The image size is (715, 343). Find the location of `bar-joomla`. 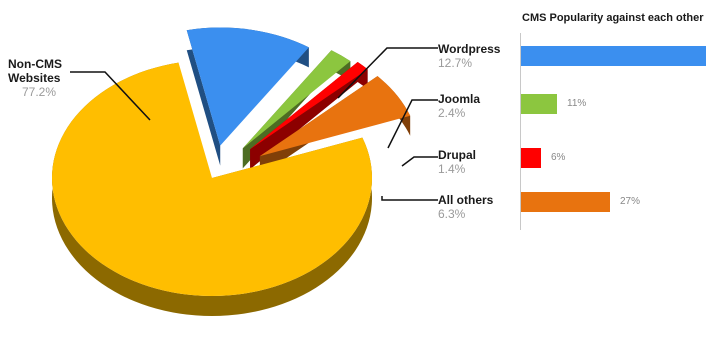

bar-joomla is located at coordinates (539, 104).